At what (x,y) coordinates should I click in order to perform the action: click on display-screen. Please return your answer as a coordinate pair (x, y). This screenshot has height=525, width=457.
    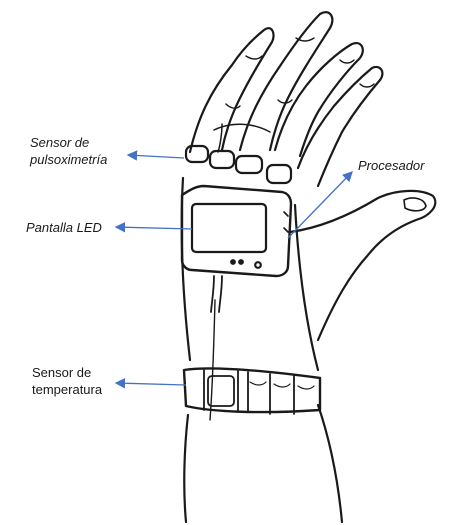
    Looking at the image, I should click on (229, 228).